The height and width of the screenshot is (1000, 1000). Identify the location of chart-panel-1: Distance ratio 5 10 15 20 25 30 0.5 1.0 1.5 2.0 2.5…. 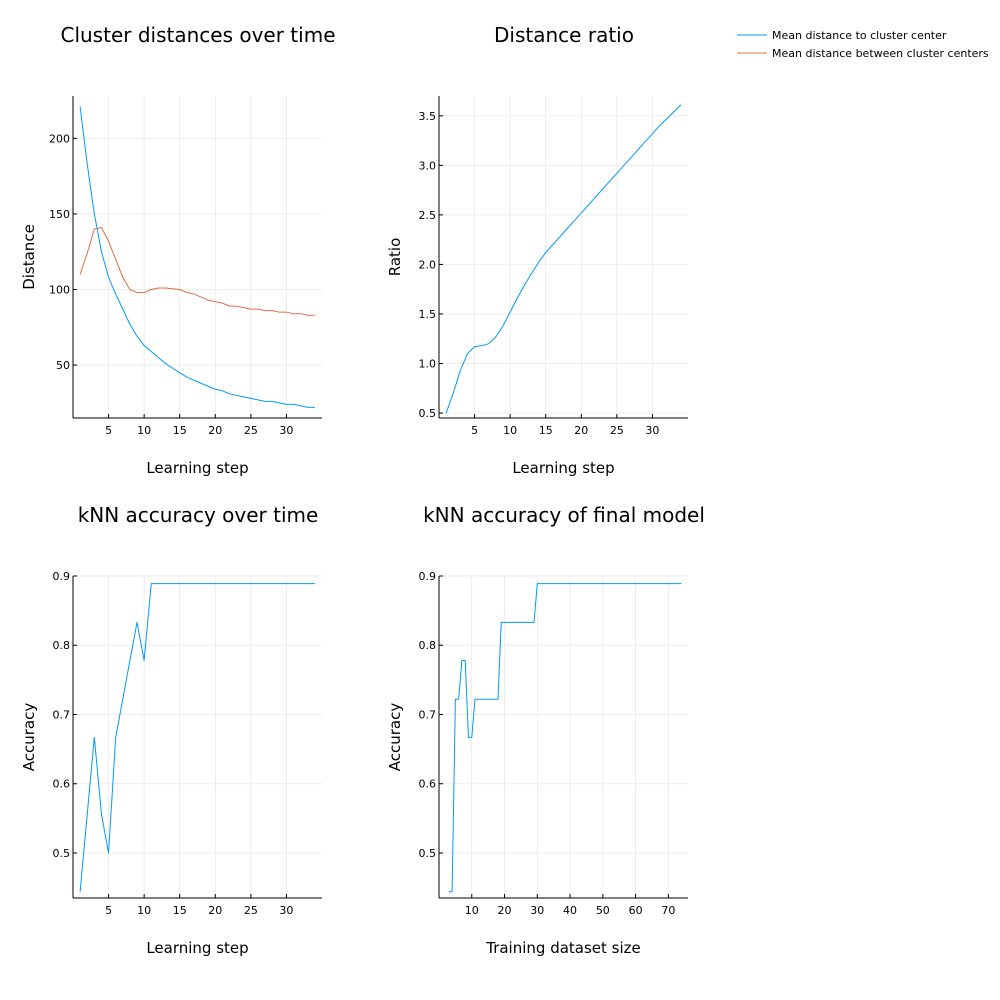
(537, 250).